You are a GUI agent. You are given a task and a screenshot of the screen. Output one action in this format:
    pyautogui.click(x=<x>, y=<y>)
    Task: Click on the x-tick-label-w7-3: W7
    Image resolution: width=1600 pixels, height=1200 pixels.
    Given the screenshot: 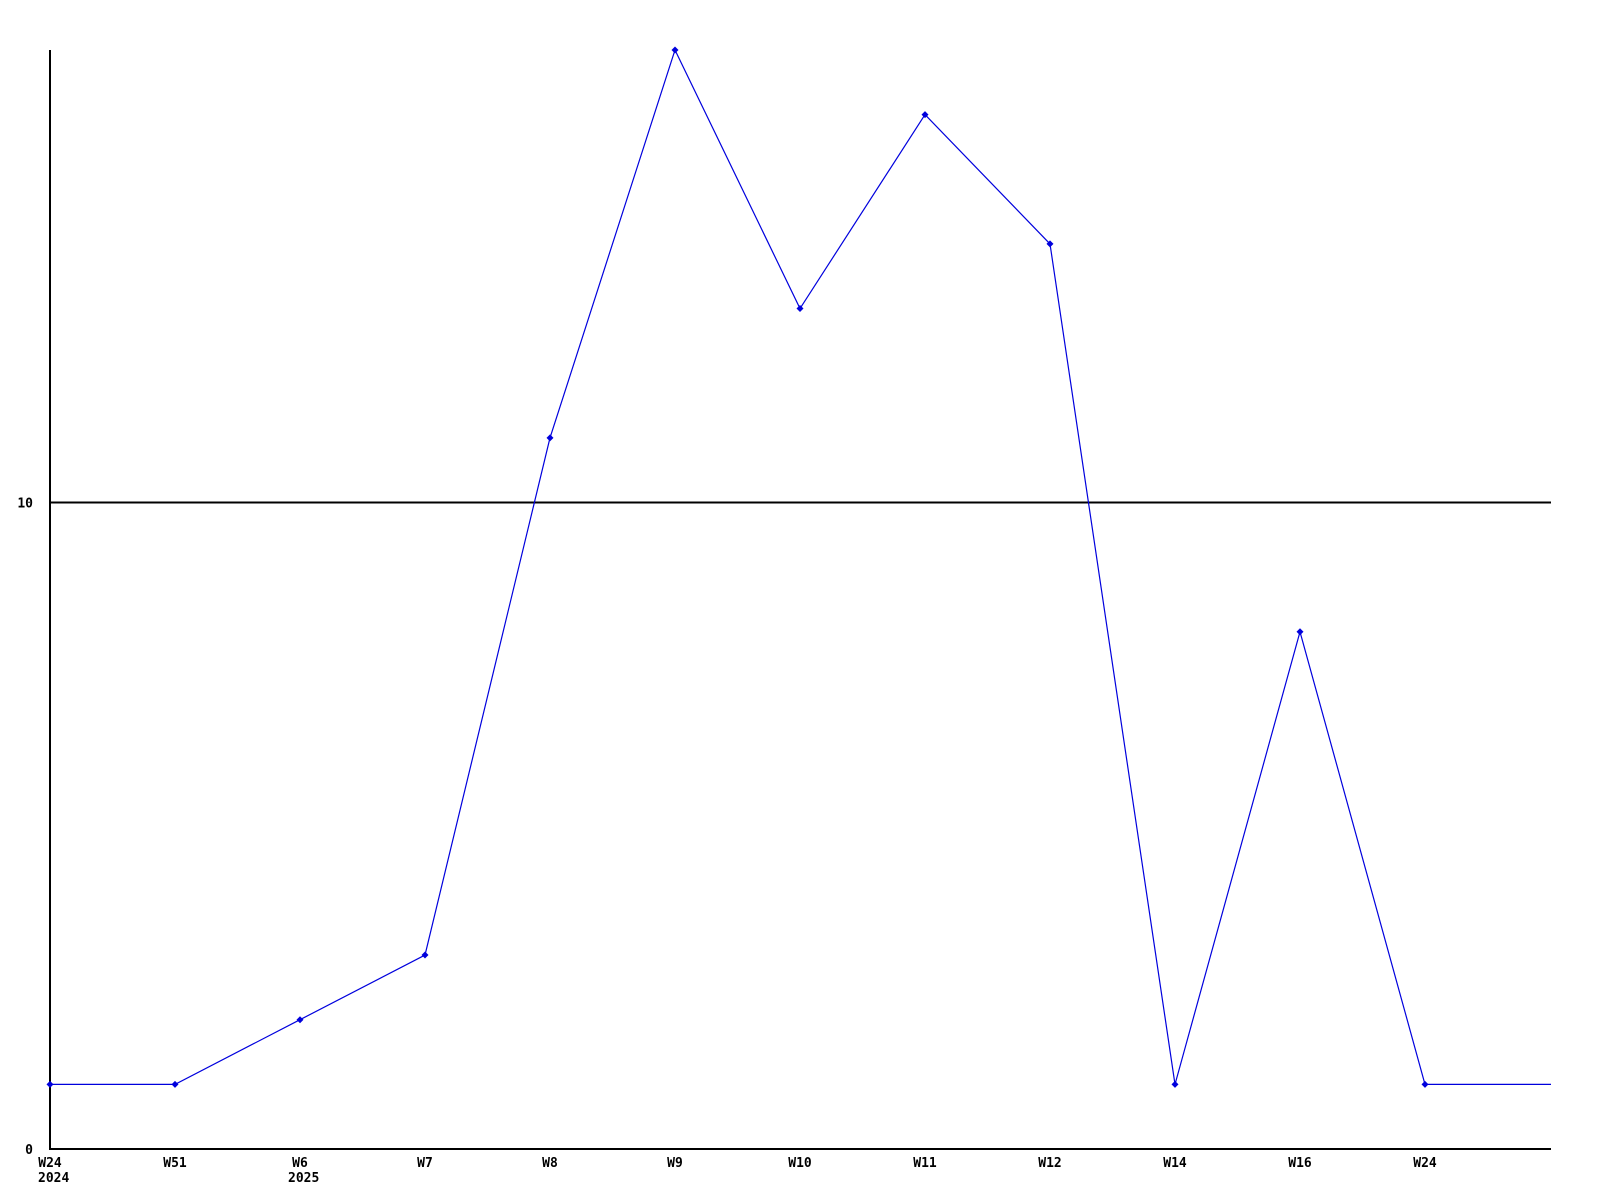 What is the action you would take?
    pyautogui.click(x=425, y=1163)
    